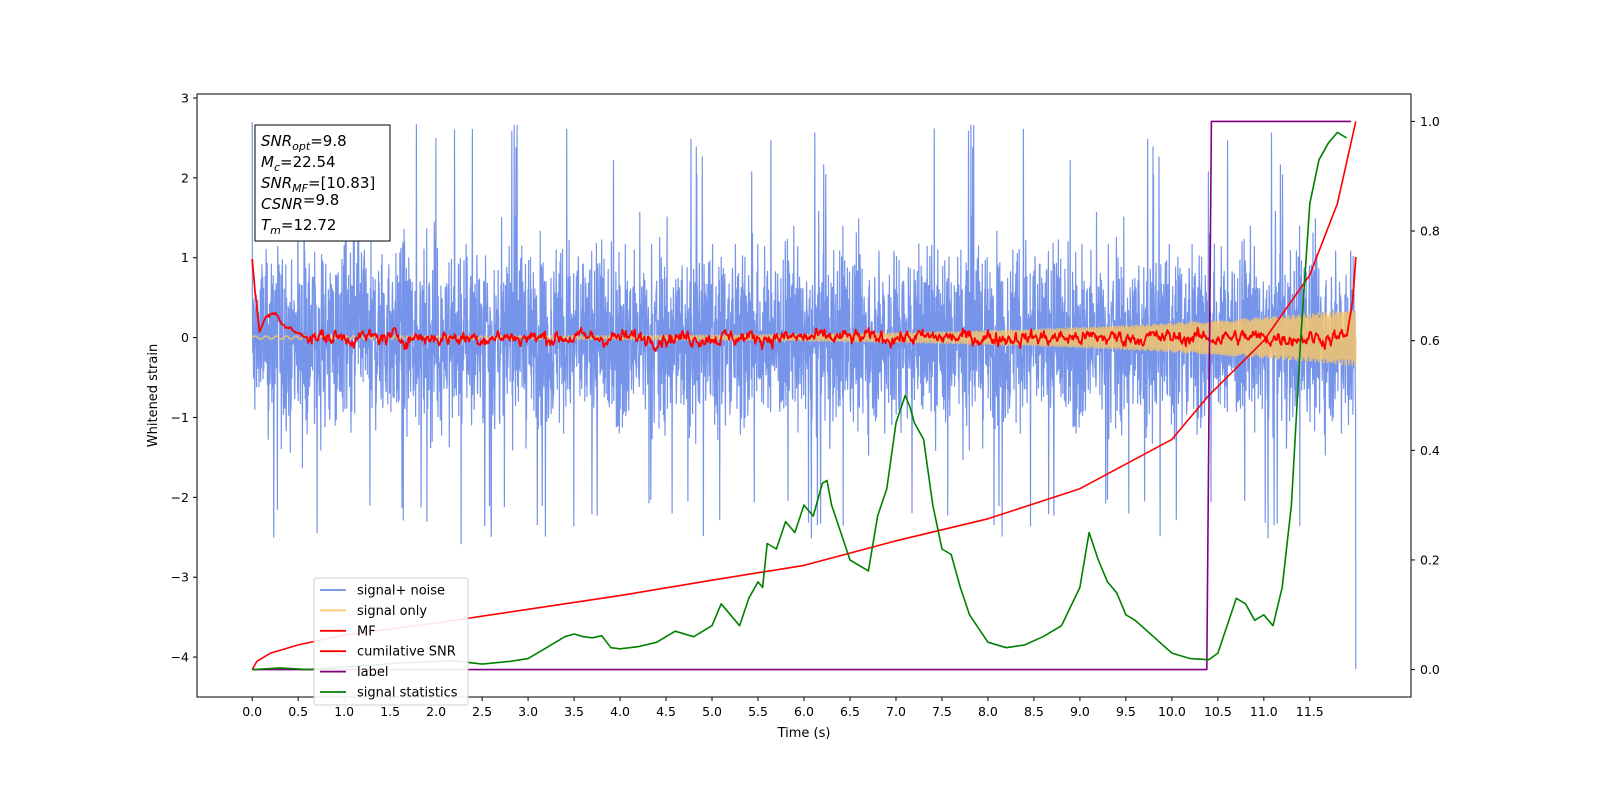 This screenshot has height=800, width=1600. I want to click on x-tick-label: 8.5, so click(1034, 711).